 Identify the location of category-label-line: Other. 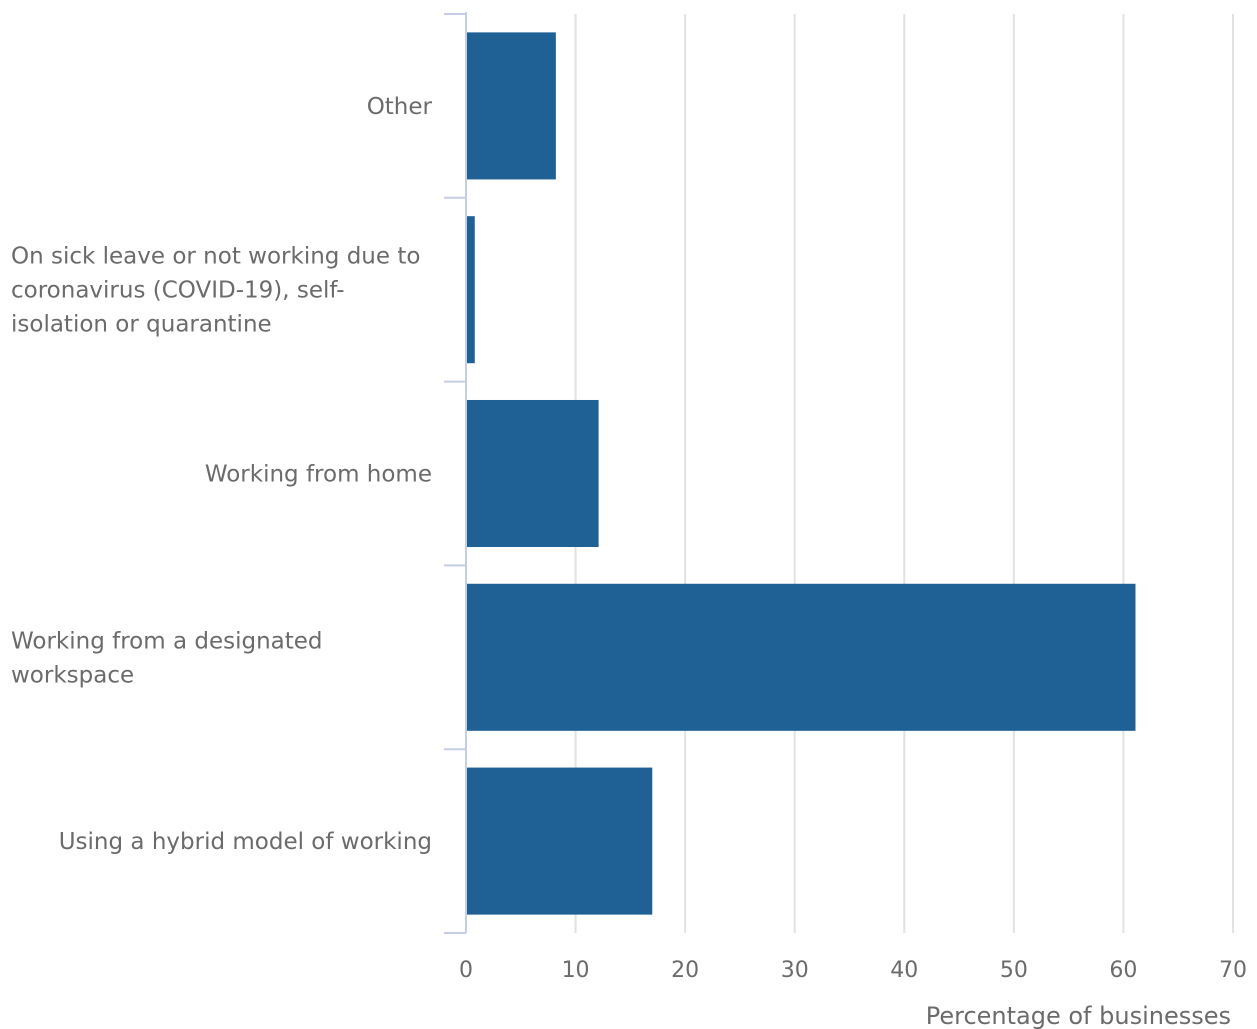
(400, 107).